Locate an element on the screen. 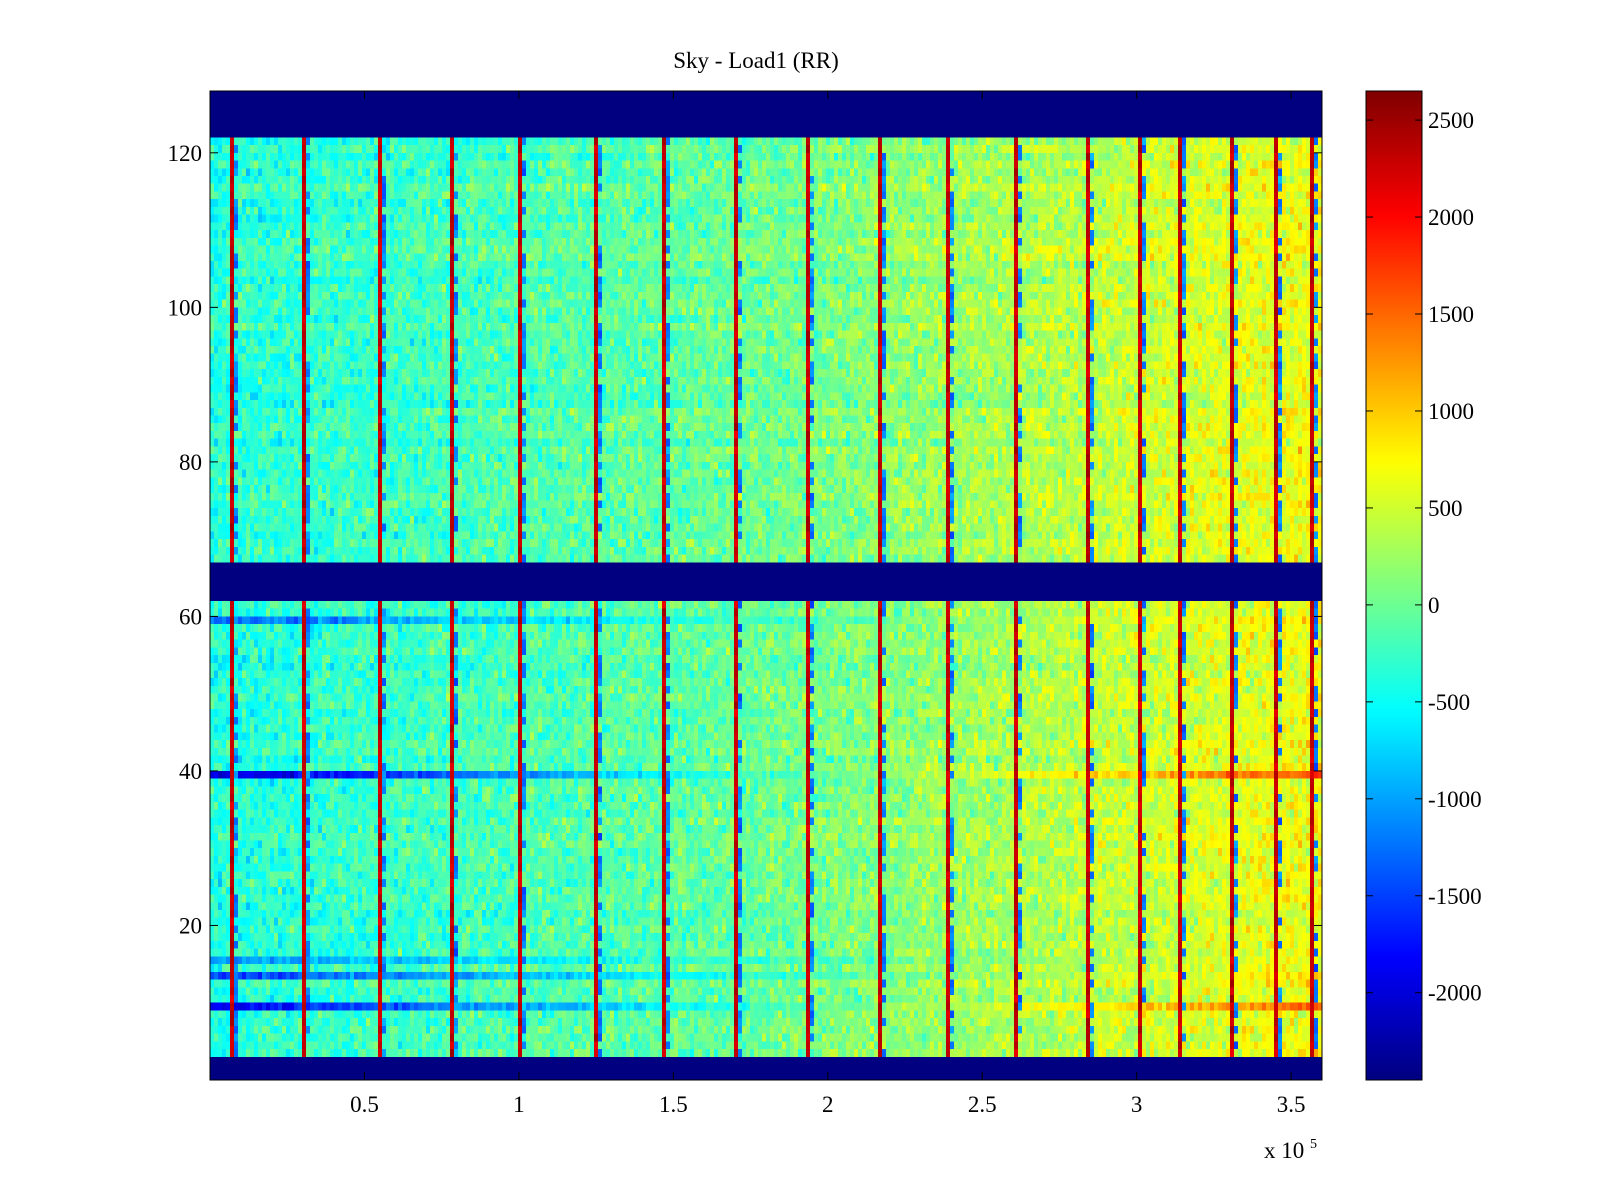 The image size is (1600, 1200). colorbar-tick-label: -500 is located at coordinates (1449, 702).